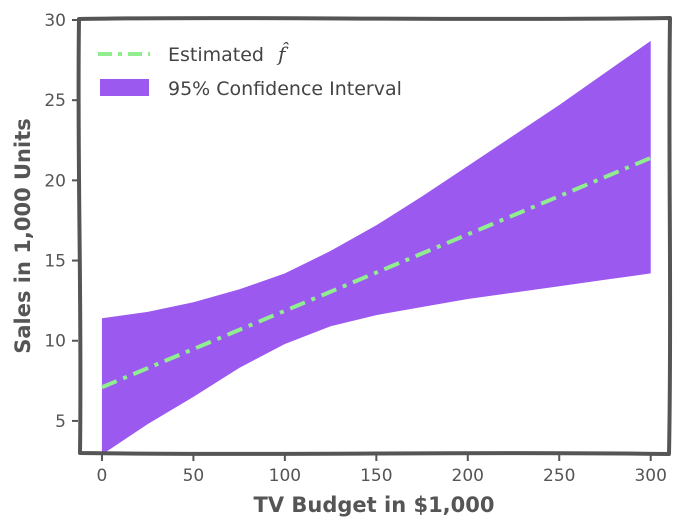 This screenshot has width=683, height=529. Describe the element at coordinates (374, 505) in the screenshot. I see `x-axis-label: TV Budget in $1,000` at that location.